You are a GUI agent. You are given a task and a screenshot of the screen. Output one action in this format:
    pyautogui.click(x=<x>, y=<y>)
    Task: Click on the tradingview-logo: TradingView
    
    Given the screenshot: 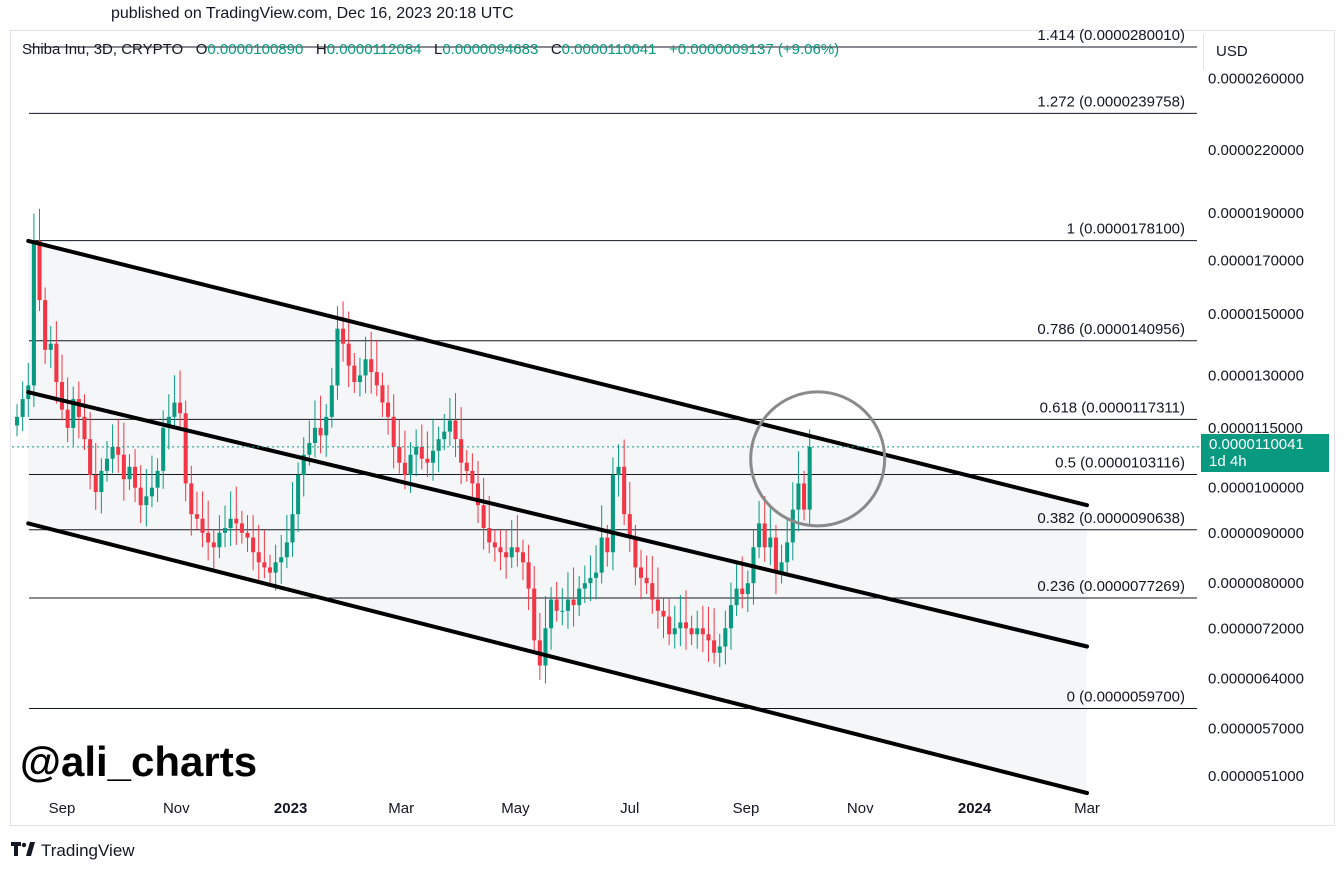 What is the action you would take?
    pyautogui.click(x=73, y=850)
    